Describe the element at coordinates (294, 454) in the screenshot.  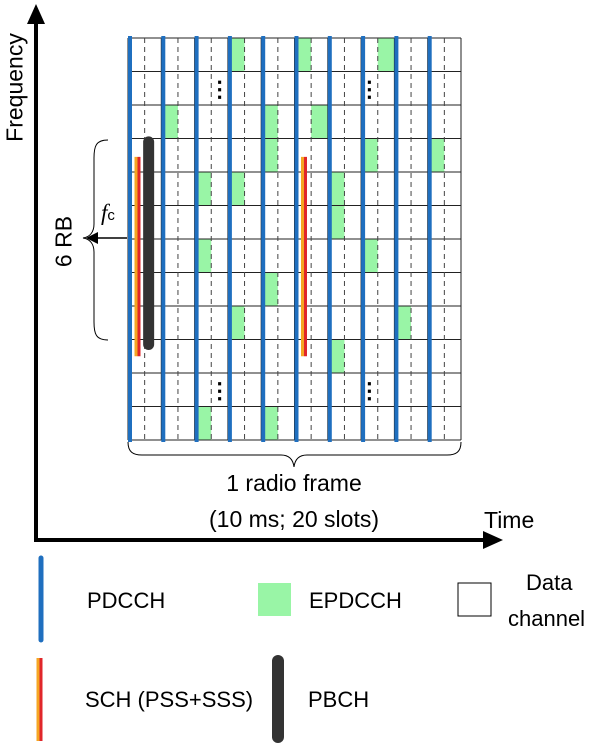
I see `radio-frame-brace` at that location.